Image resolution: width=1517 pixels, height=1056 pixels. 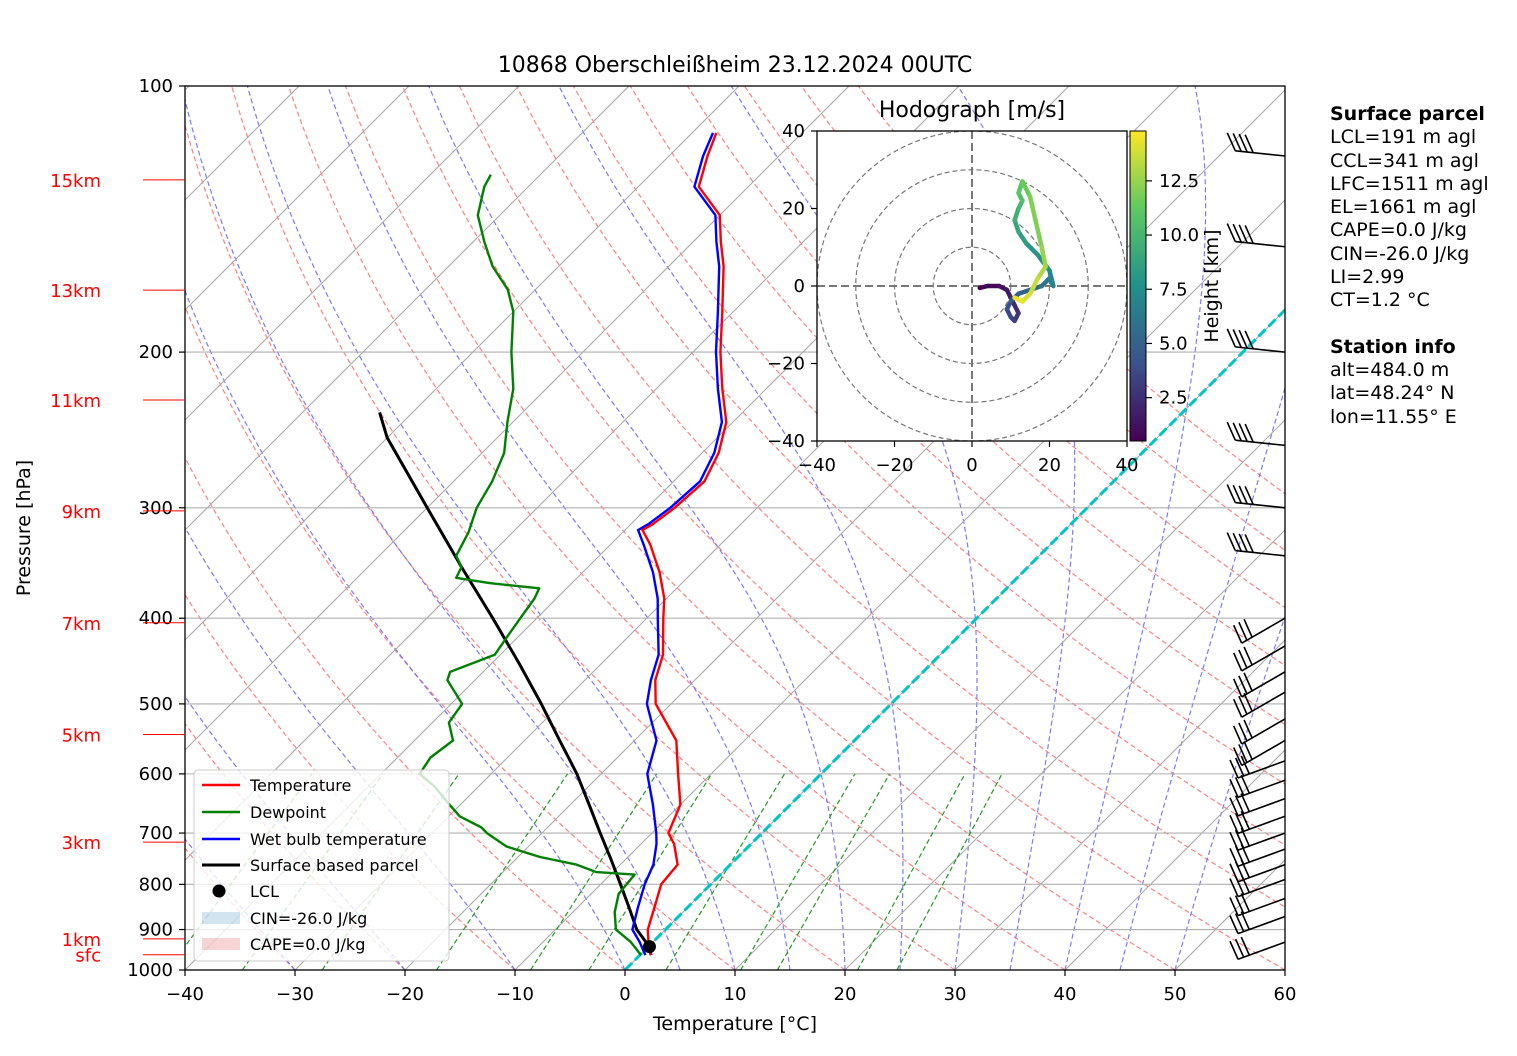 What do you see at coordinates (81, 843) in the screenshot?
I see `height-label: 3km` at bounding box center [81, 843].